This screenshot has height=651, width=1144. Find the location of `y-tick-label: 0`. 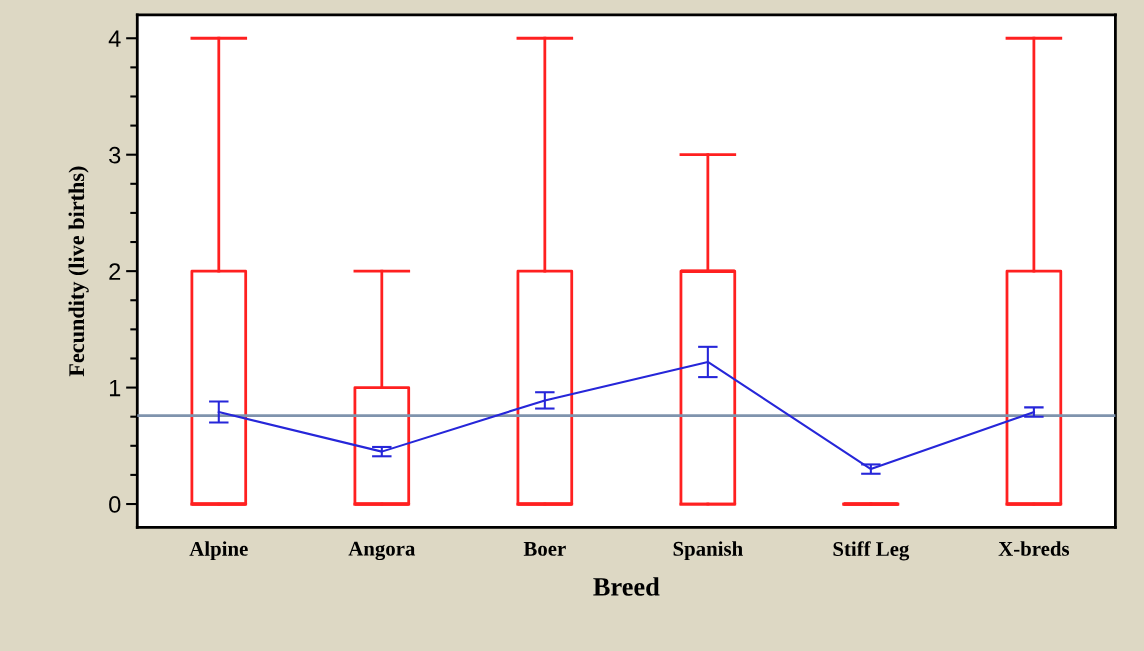

y-tick-label: 0 is located at coordinates (115, 504).